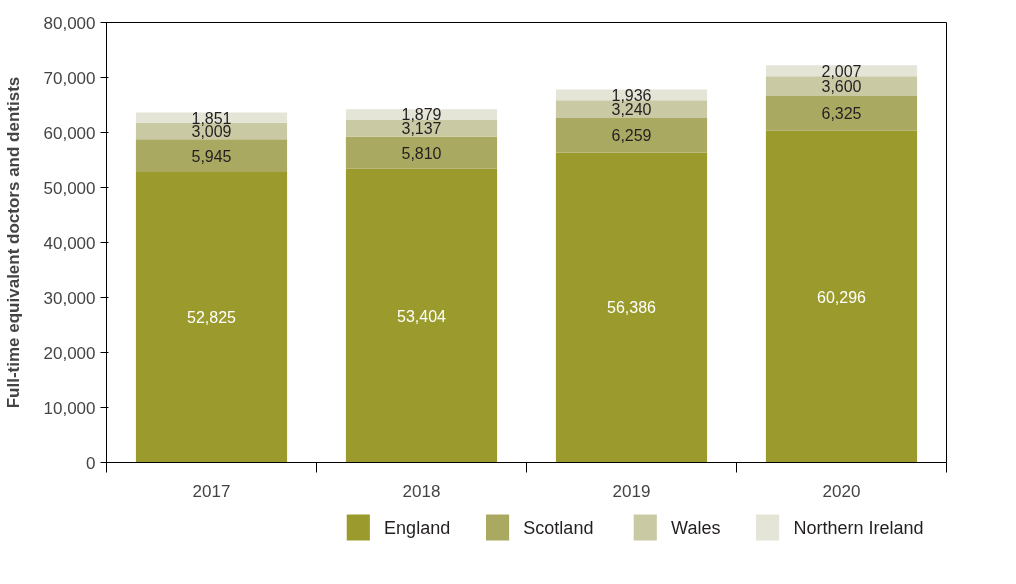  Describe the element at coordinates (69, 243) in the screenshot. I see `y-tick-label: 40,000` at that location.